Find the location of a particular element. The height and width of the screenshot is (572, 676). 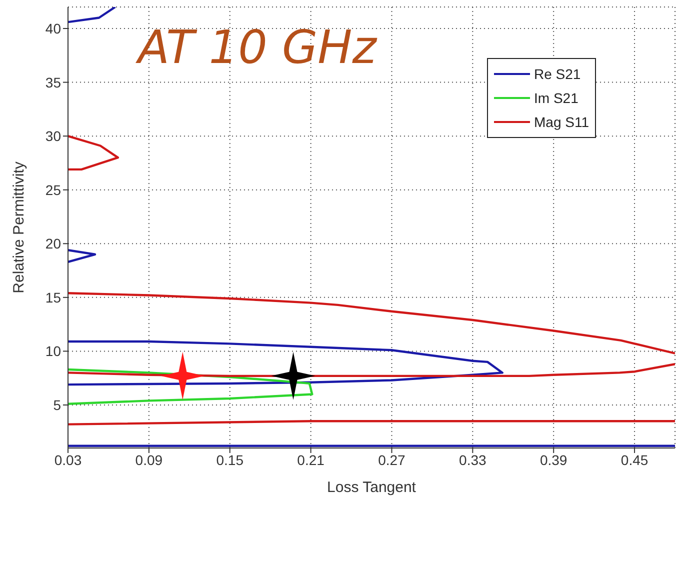

x-tick-label: 0.27 is located at coordinates (392, 460).